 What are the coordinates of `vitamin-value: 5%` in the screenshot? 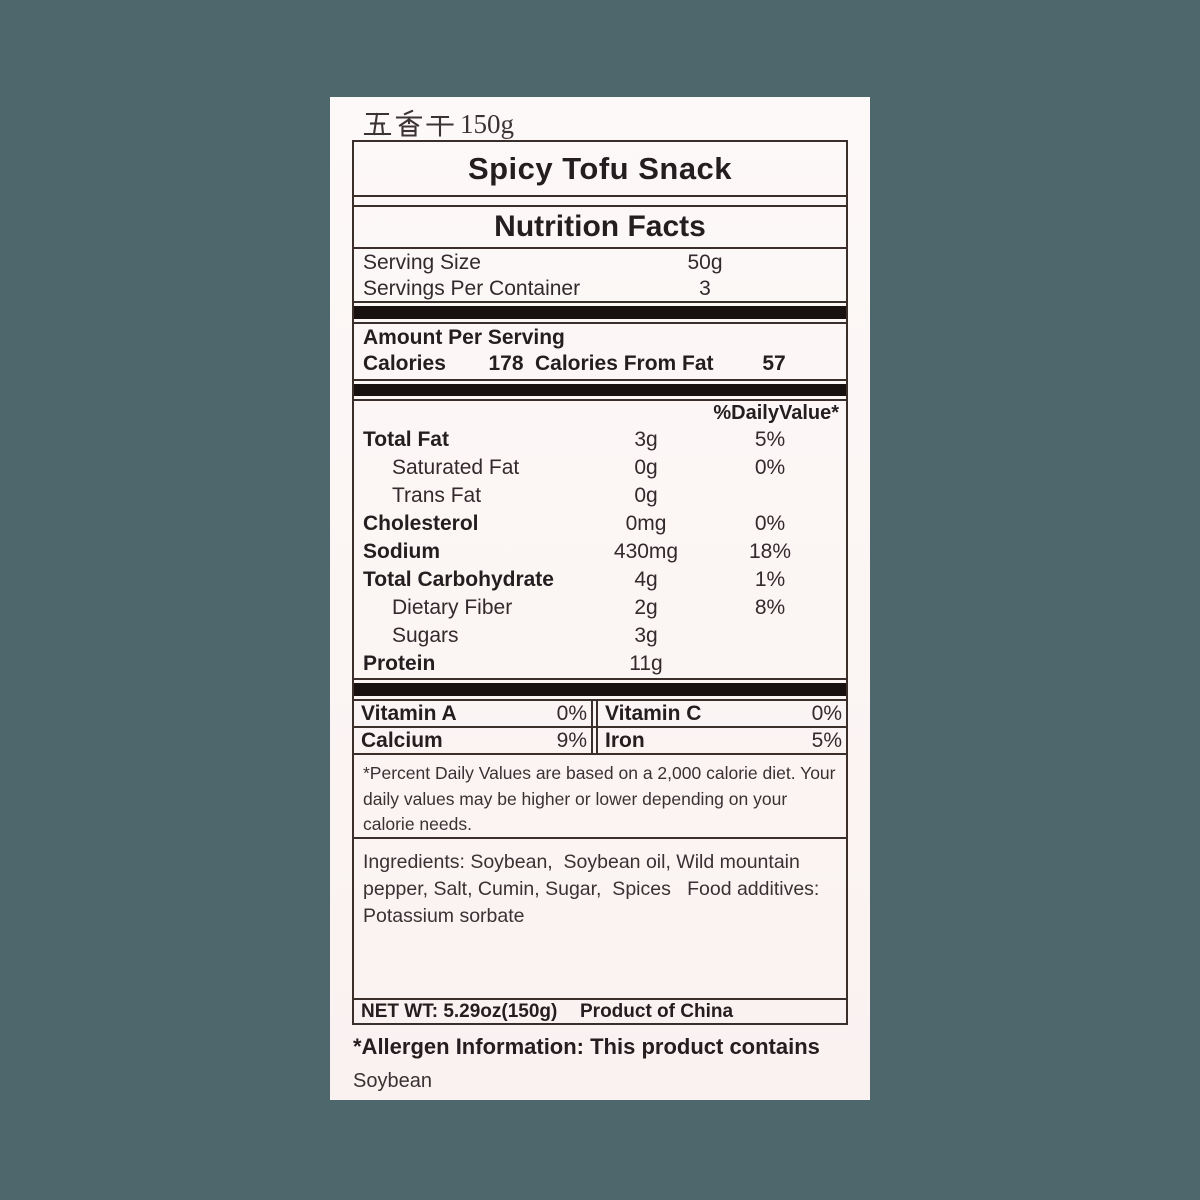 It's located at (826, 740).